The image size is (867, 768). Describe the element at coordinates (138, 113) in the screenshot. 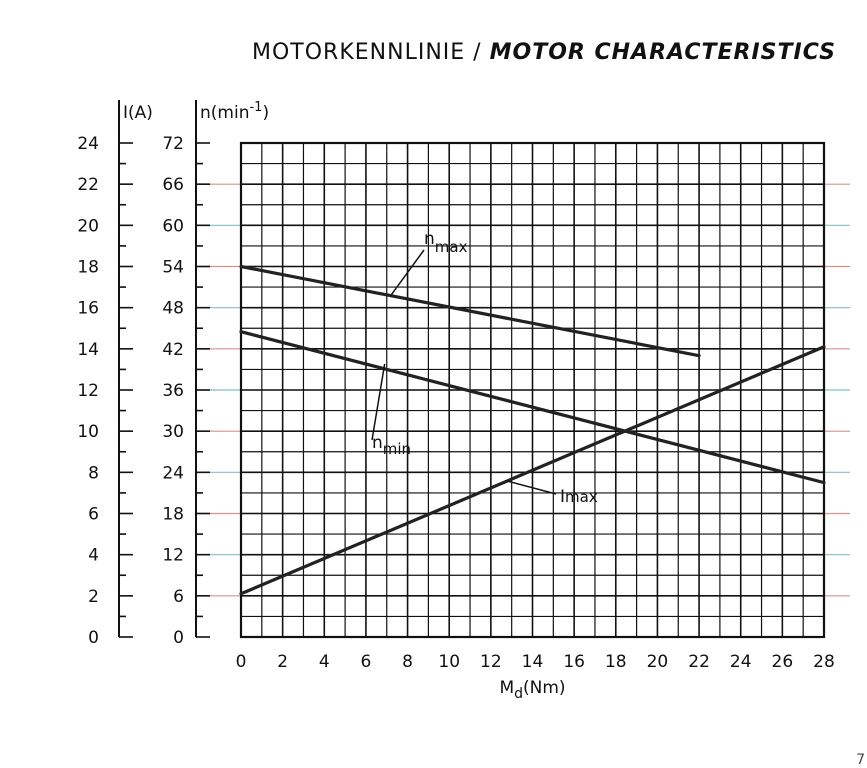

I see `current-axis-title: I(A)` at that location.